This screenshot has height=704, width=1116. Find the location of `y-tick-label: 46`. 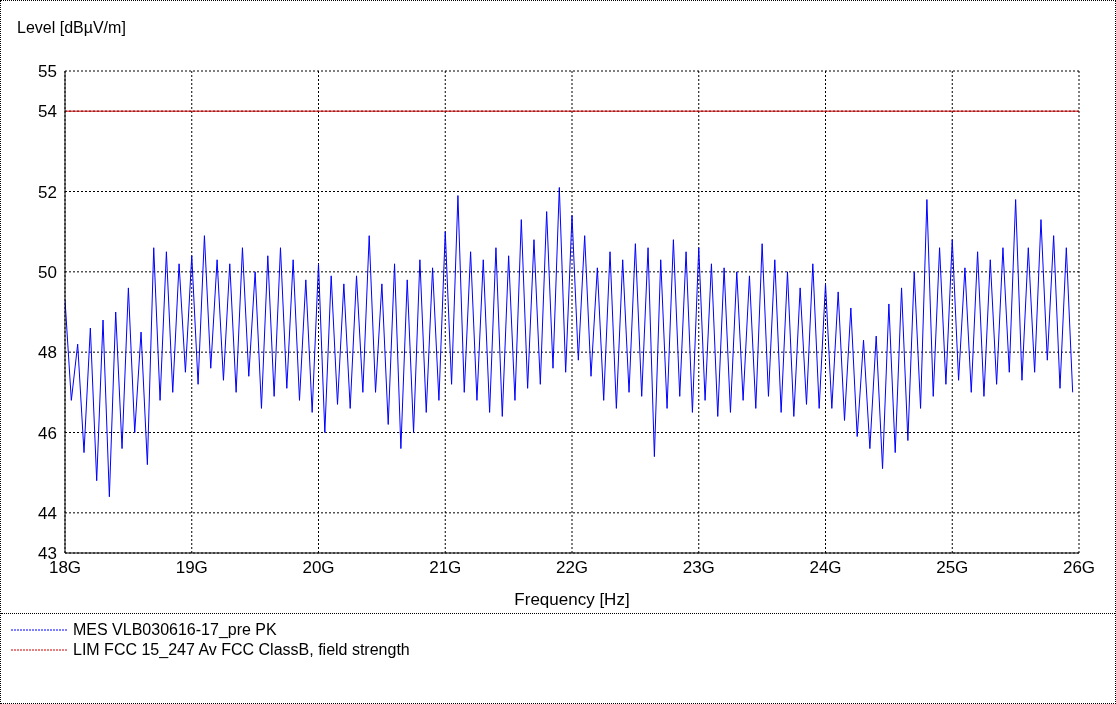

y-tick-label: 46 is located at coordinates (47, 433).